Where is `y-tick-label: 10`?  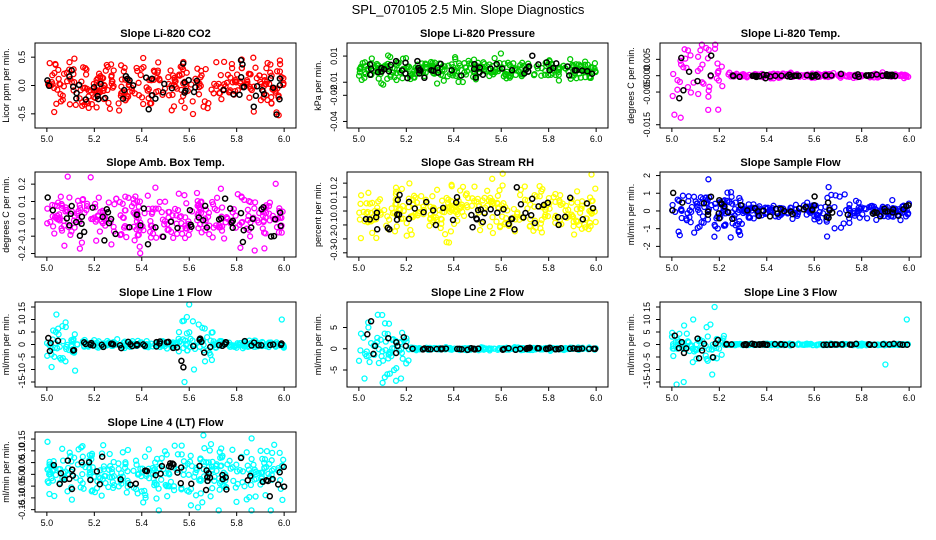
y-tick-label: 10 is located at coordinates (22, 319).